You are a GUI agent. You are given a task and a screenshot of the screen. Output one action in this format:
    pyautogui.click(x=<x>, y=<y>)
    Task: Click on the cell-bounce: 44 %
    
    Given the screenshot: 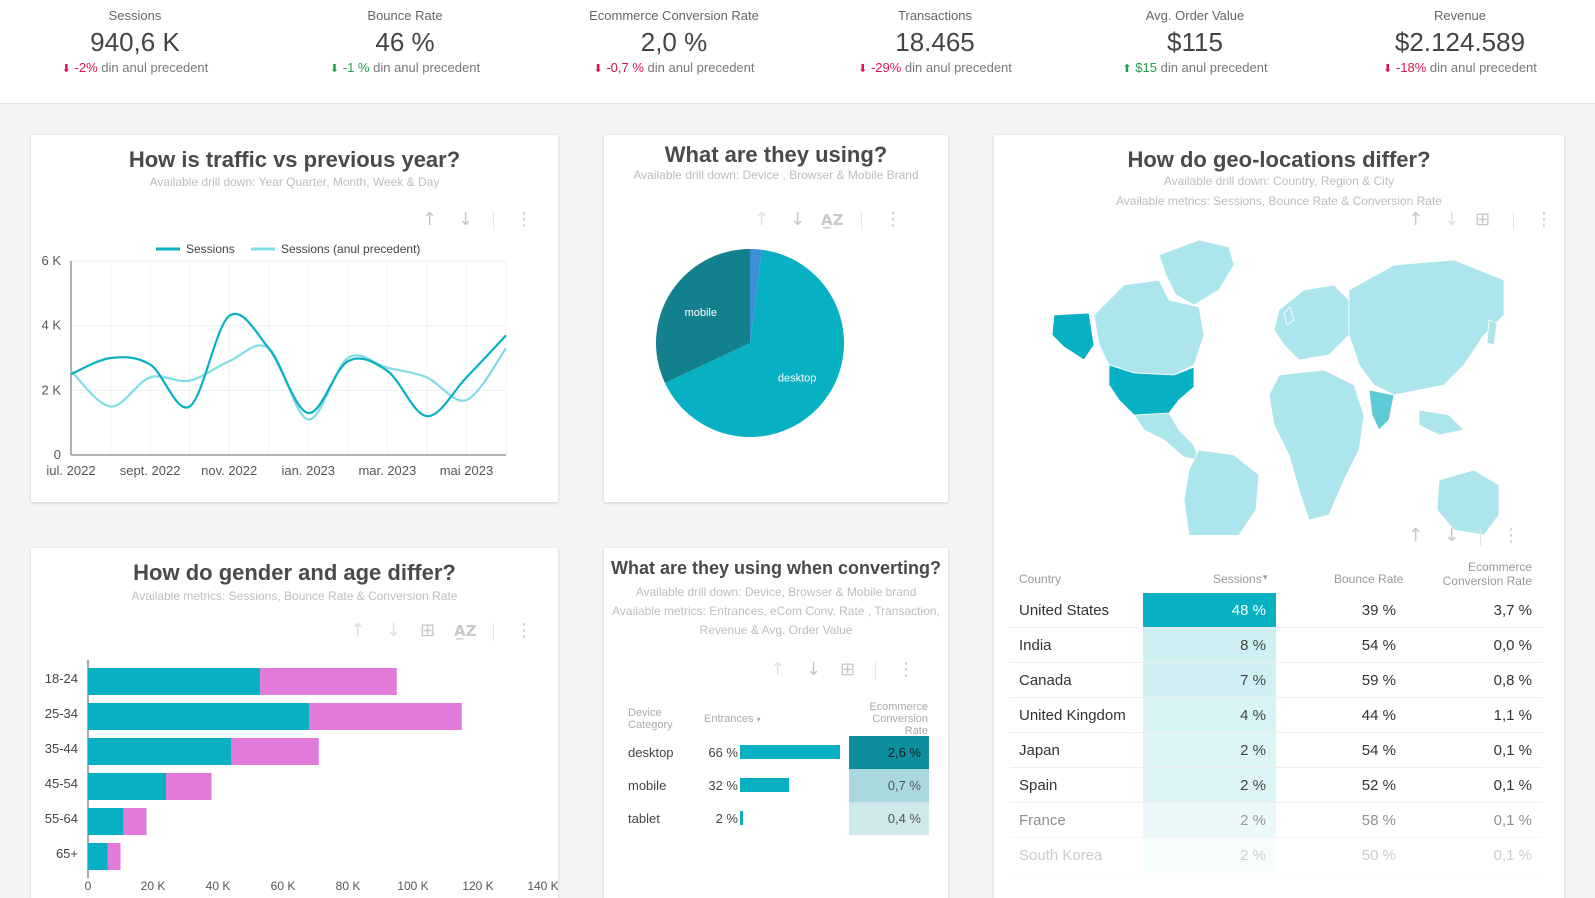 What is the action you would take?
    pyautogui.click(x=1378, y=715)
    